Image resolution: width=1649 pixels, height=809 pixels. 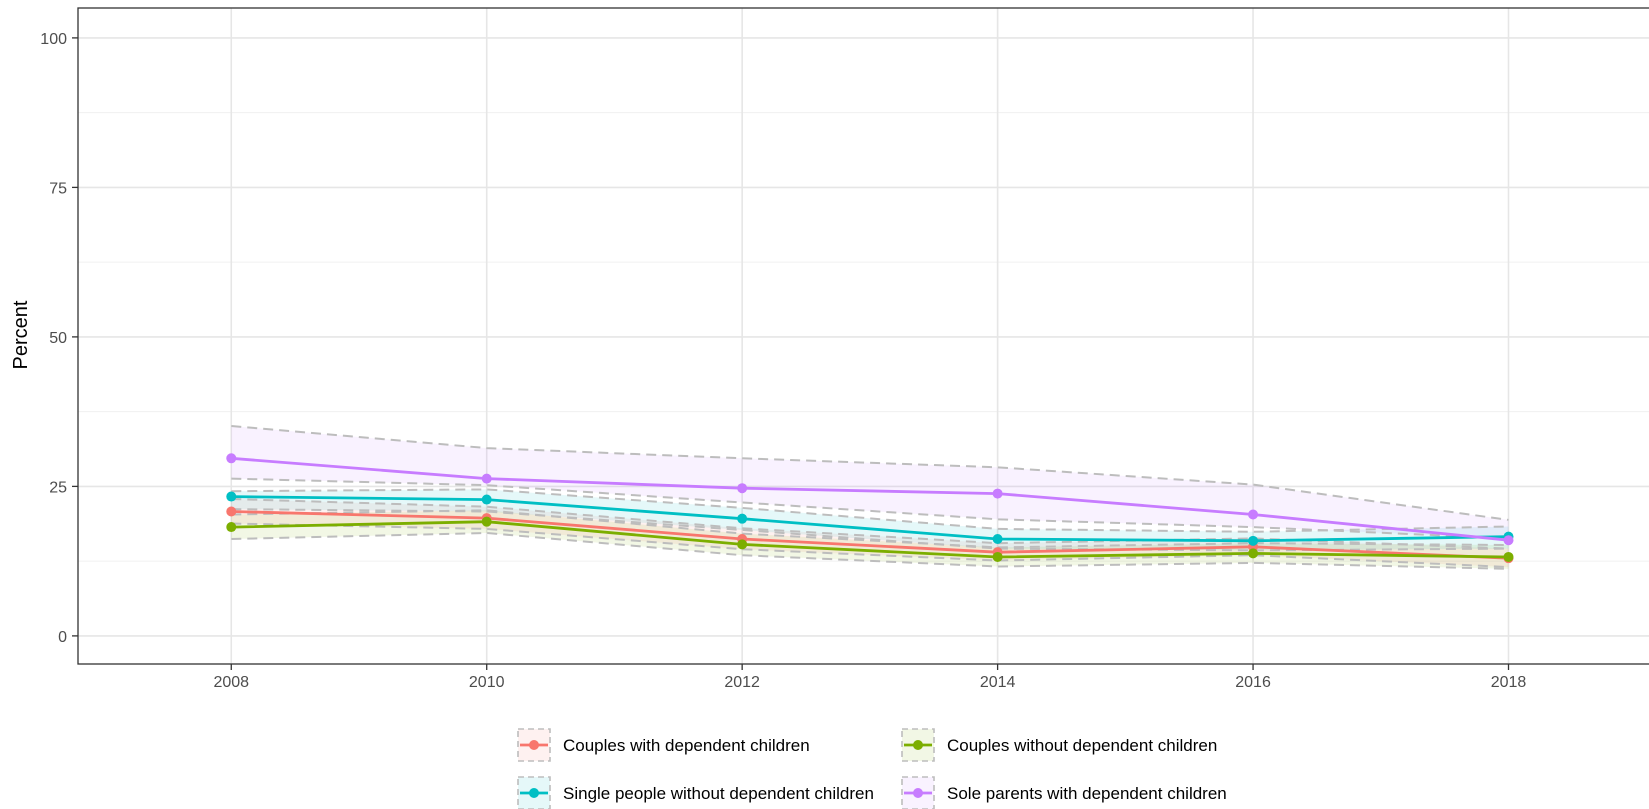 I want to click on legend-label: Sole parents with dependent children, so click(x=1087, y=793).